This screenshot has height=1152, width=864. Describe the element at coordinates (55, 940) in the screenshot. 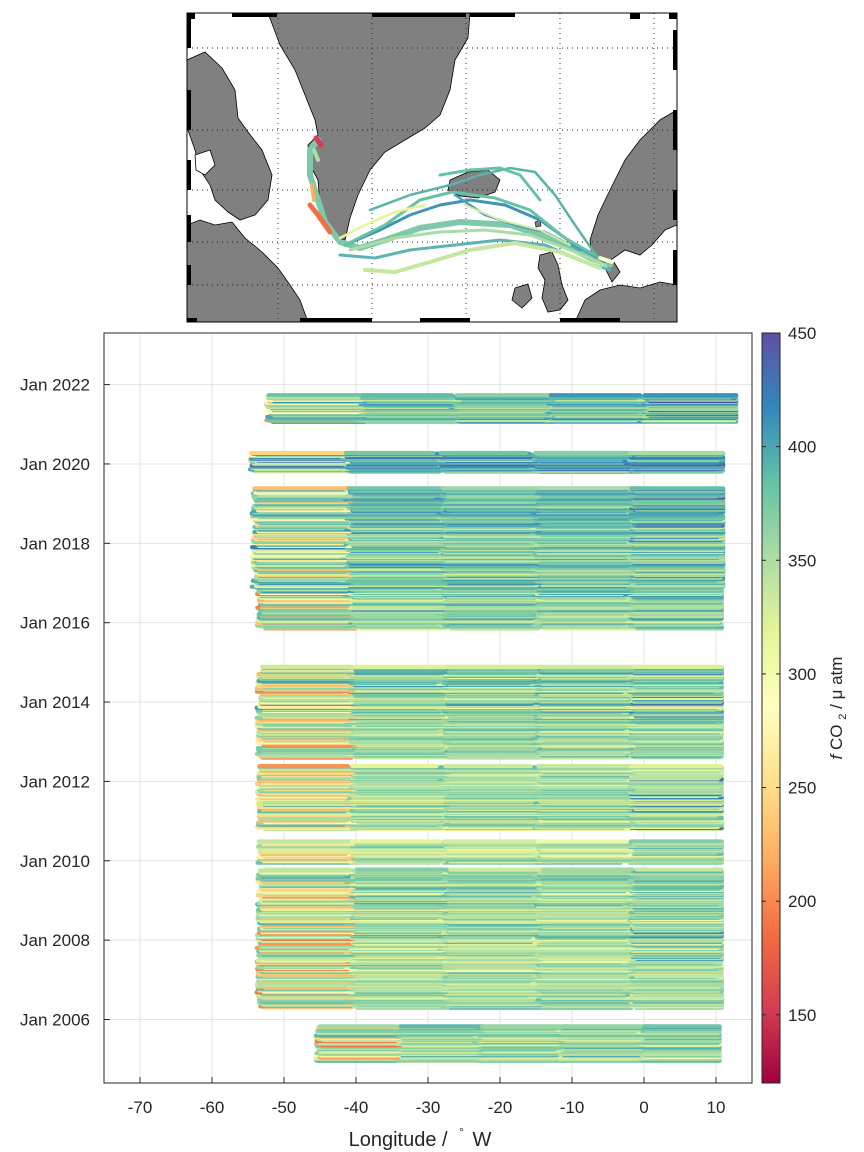

I see `y-tick-label: Jan 2008` at that location.